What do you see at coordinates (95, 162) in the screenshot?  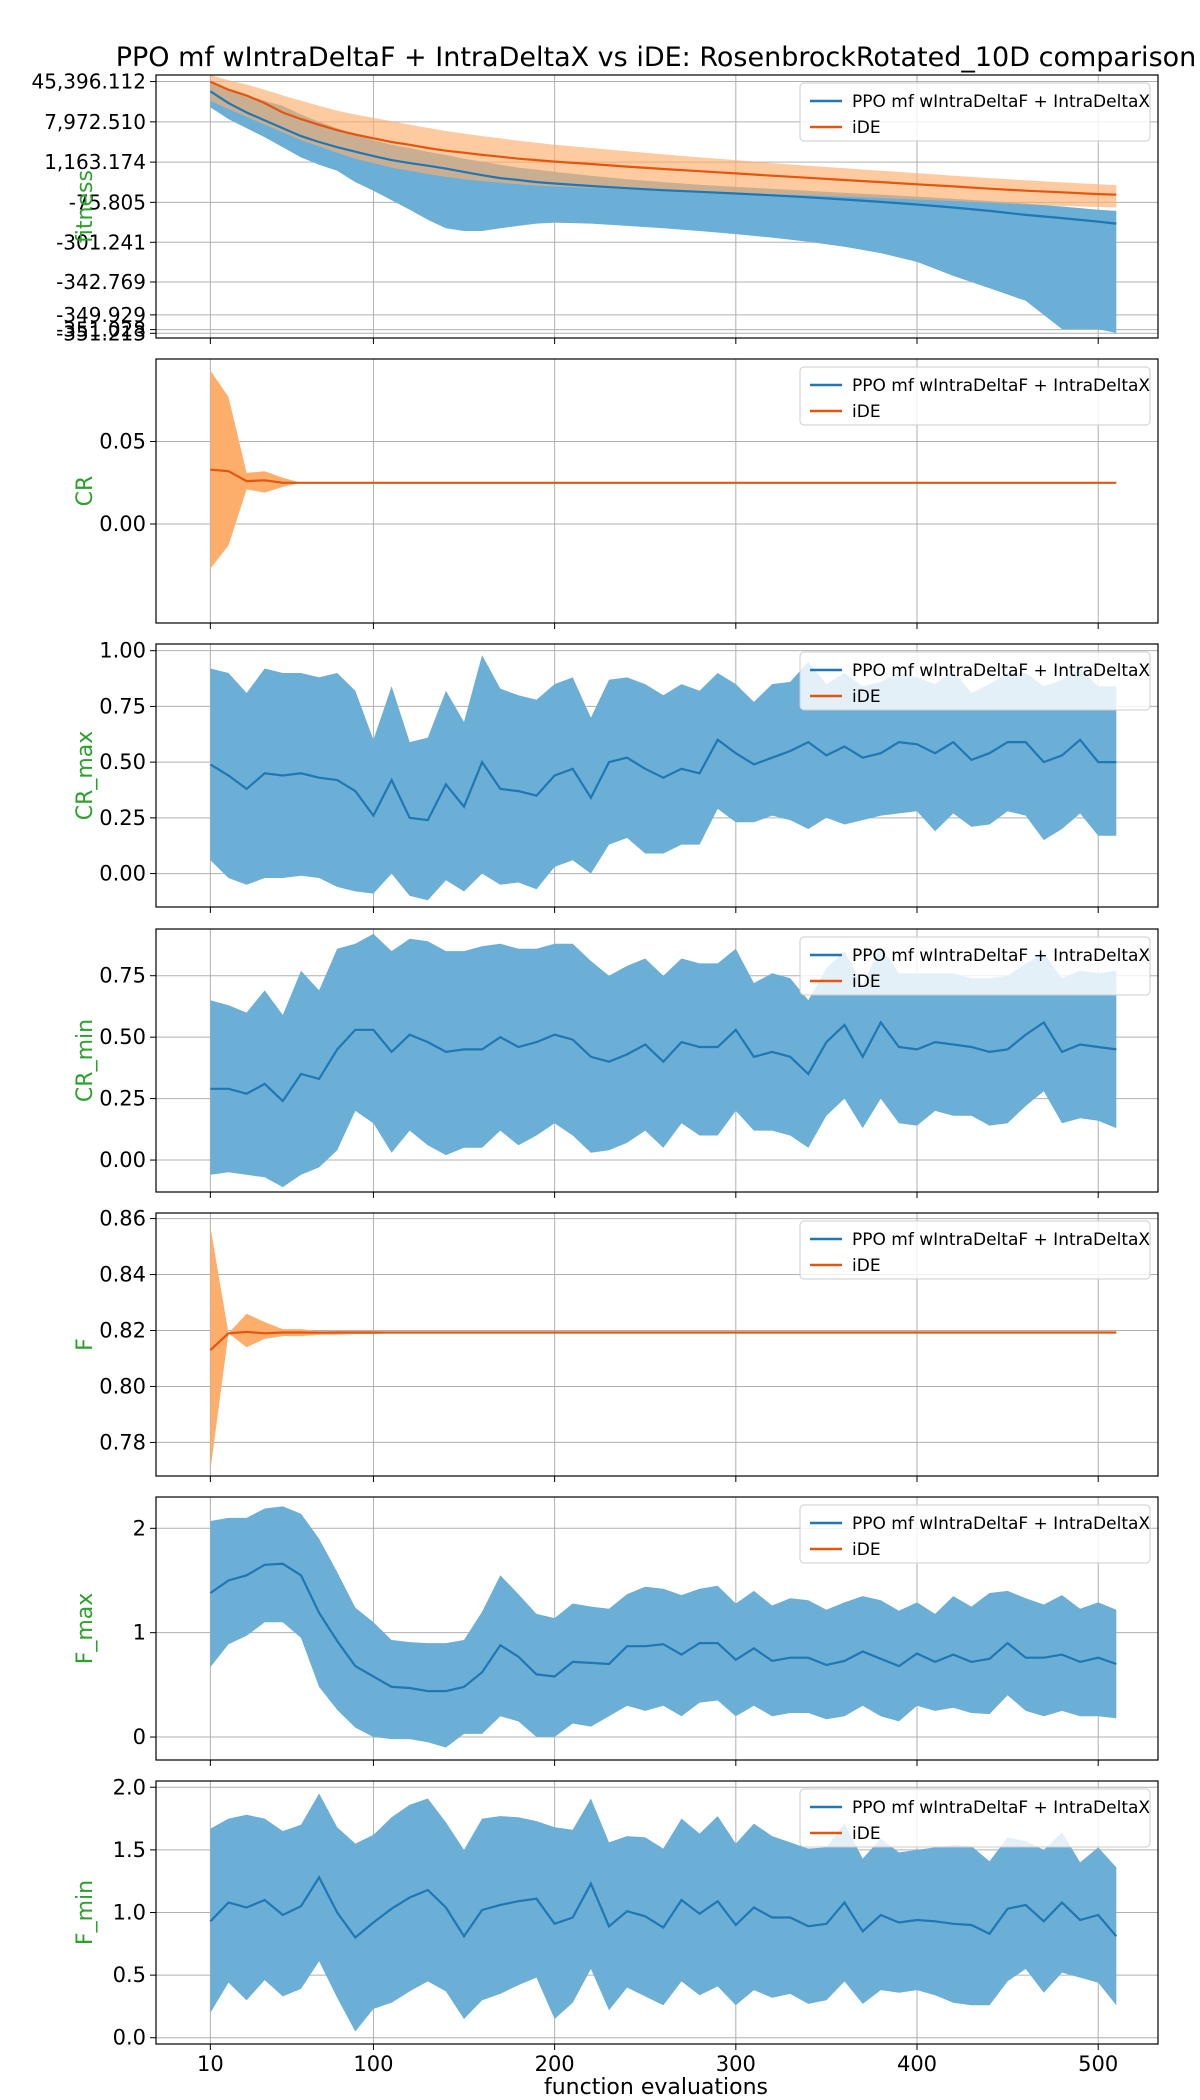 I see `y-tick-label: 1,163.174` at bounding box center [95, 162].